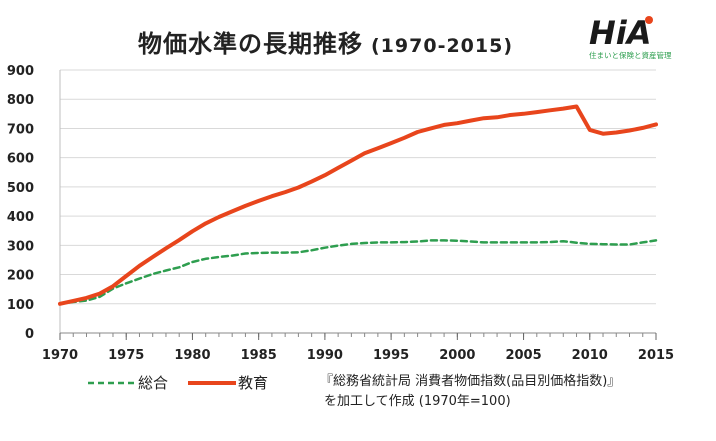 This screenshot has width=716, height=441. I want to click on y-tick-label: 900, so click(20, 71).